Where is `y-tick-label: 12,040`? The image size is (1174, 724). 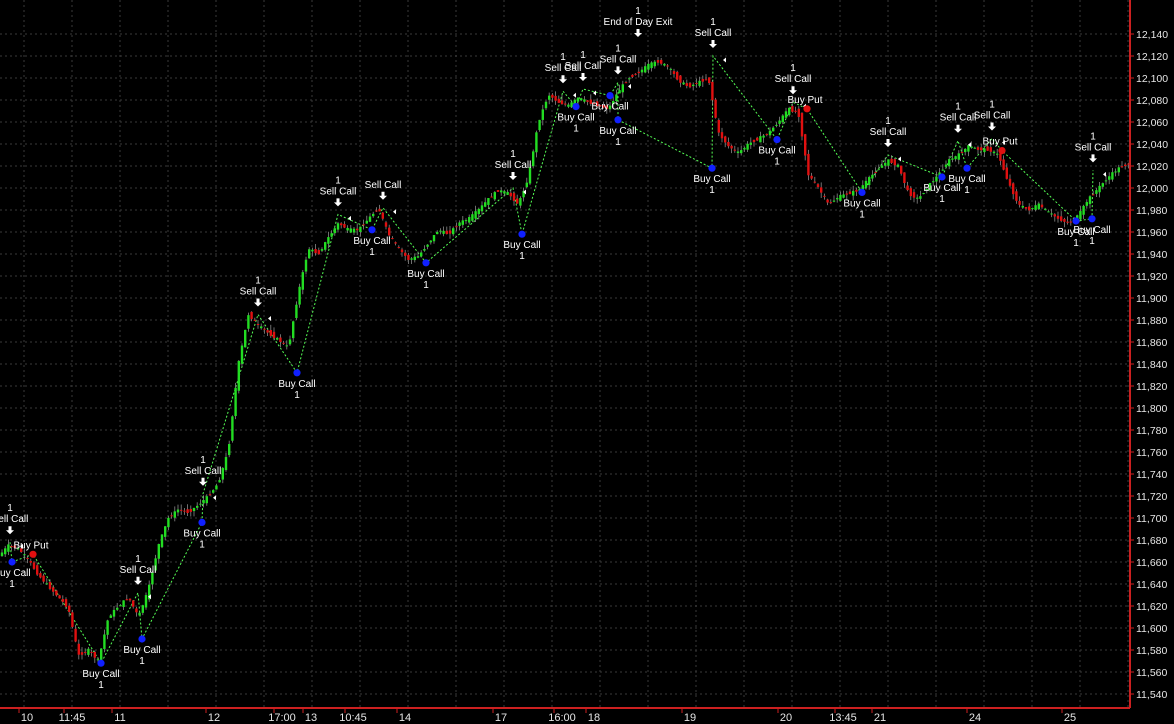
y-tick-label: 12,040 is located at coordinates (1152, 145).